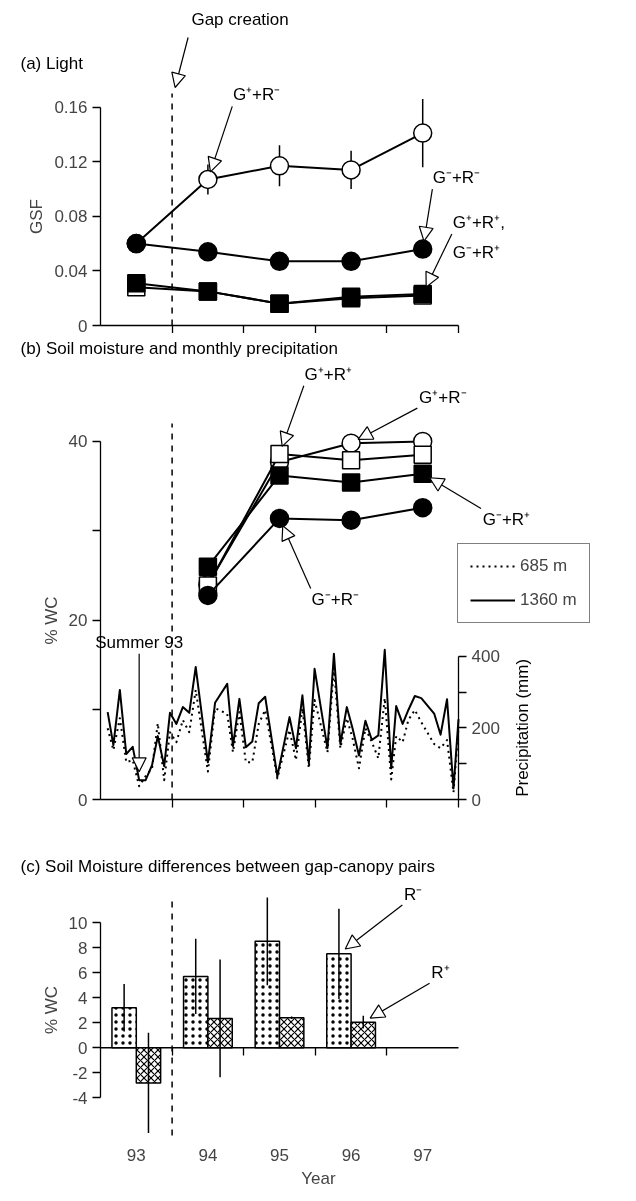 Image resolution: width=636 pixels, height=1201 pixels. Describe the element at coordinates (71, 162) in the screenshot. I see `y-tick-label: 0.12` at that location.